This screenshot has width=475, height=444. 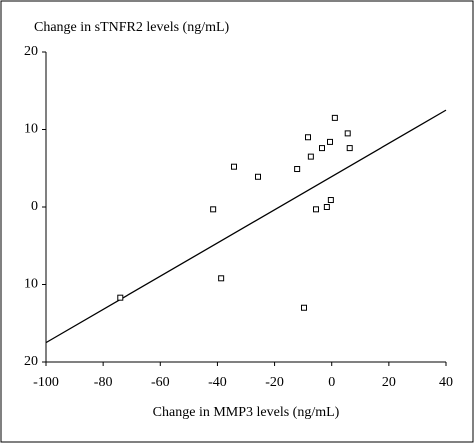 What do you see at coordinates (46, 382) in the screenshot?
I see `x-tick-label: -100` at bounding box center [46, 382].